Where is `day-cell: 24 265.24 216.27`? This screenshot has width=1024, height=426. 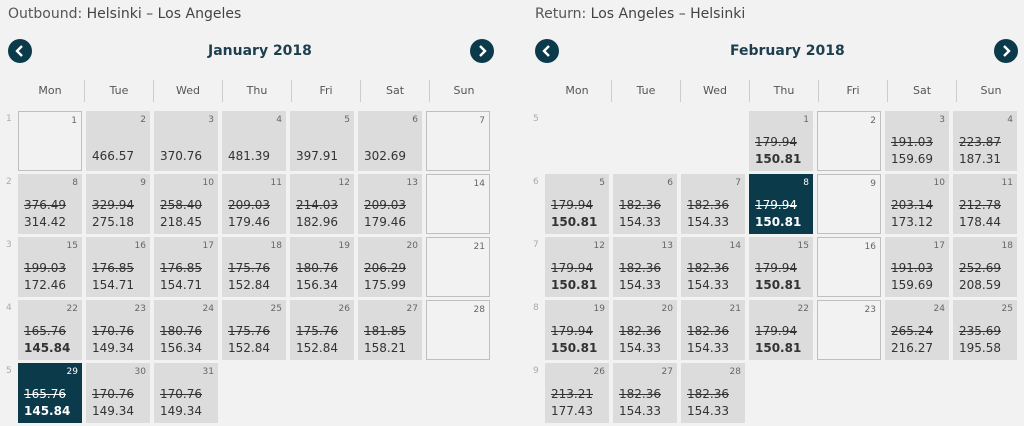
day-cell: 24 265.24 216.27 is located at coordinates (917, 330).